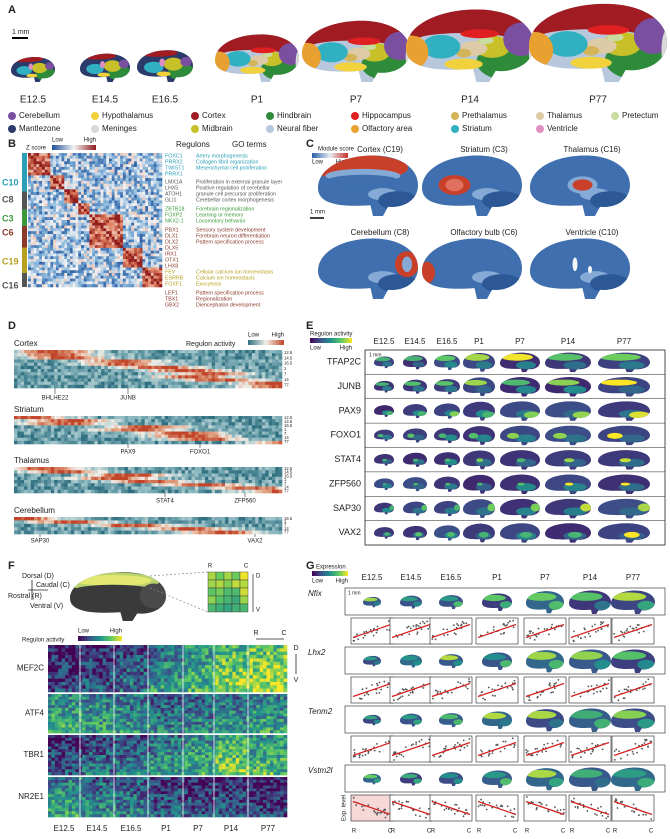 Image resolution: width=670 pixels, height=839 pixels. Describe the element at coordinates (127, 115) in the screenshot. I see `legend-label: Hypothalamus` at that location.